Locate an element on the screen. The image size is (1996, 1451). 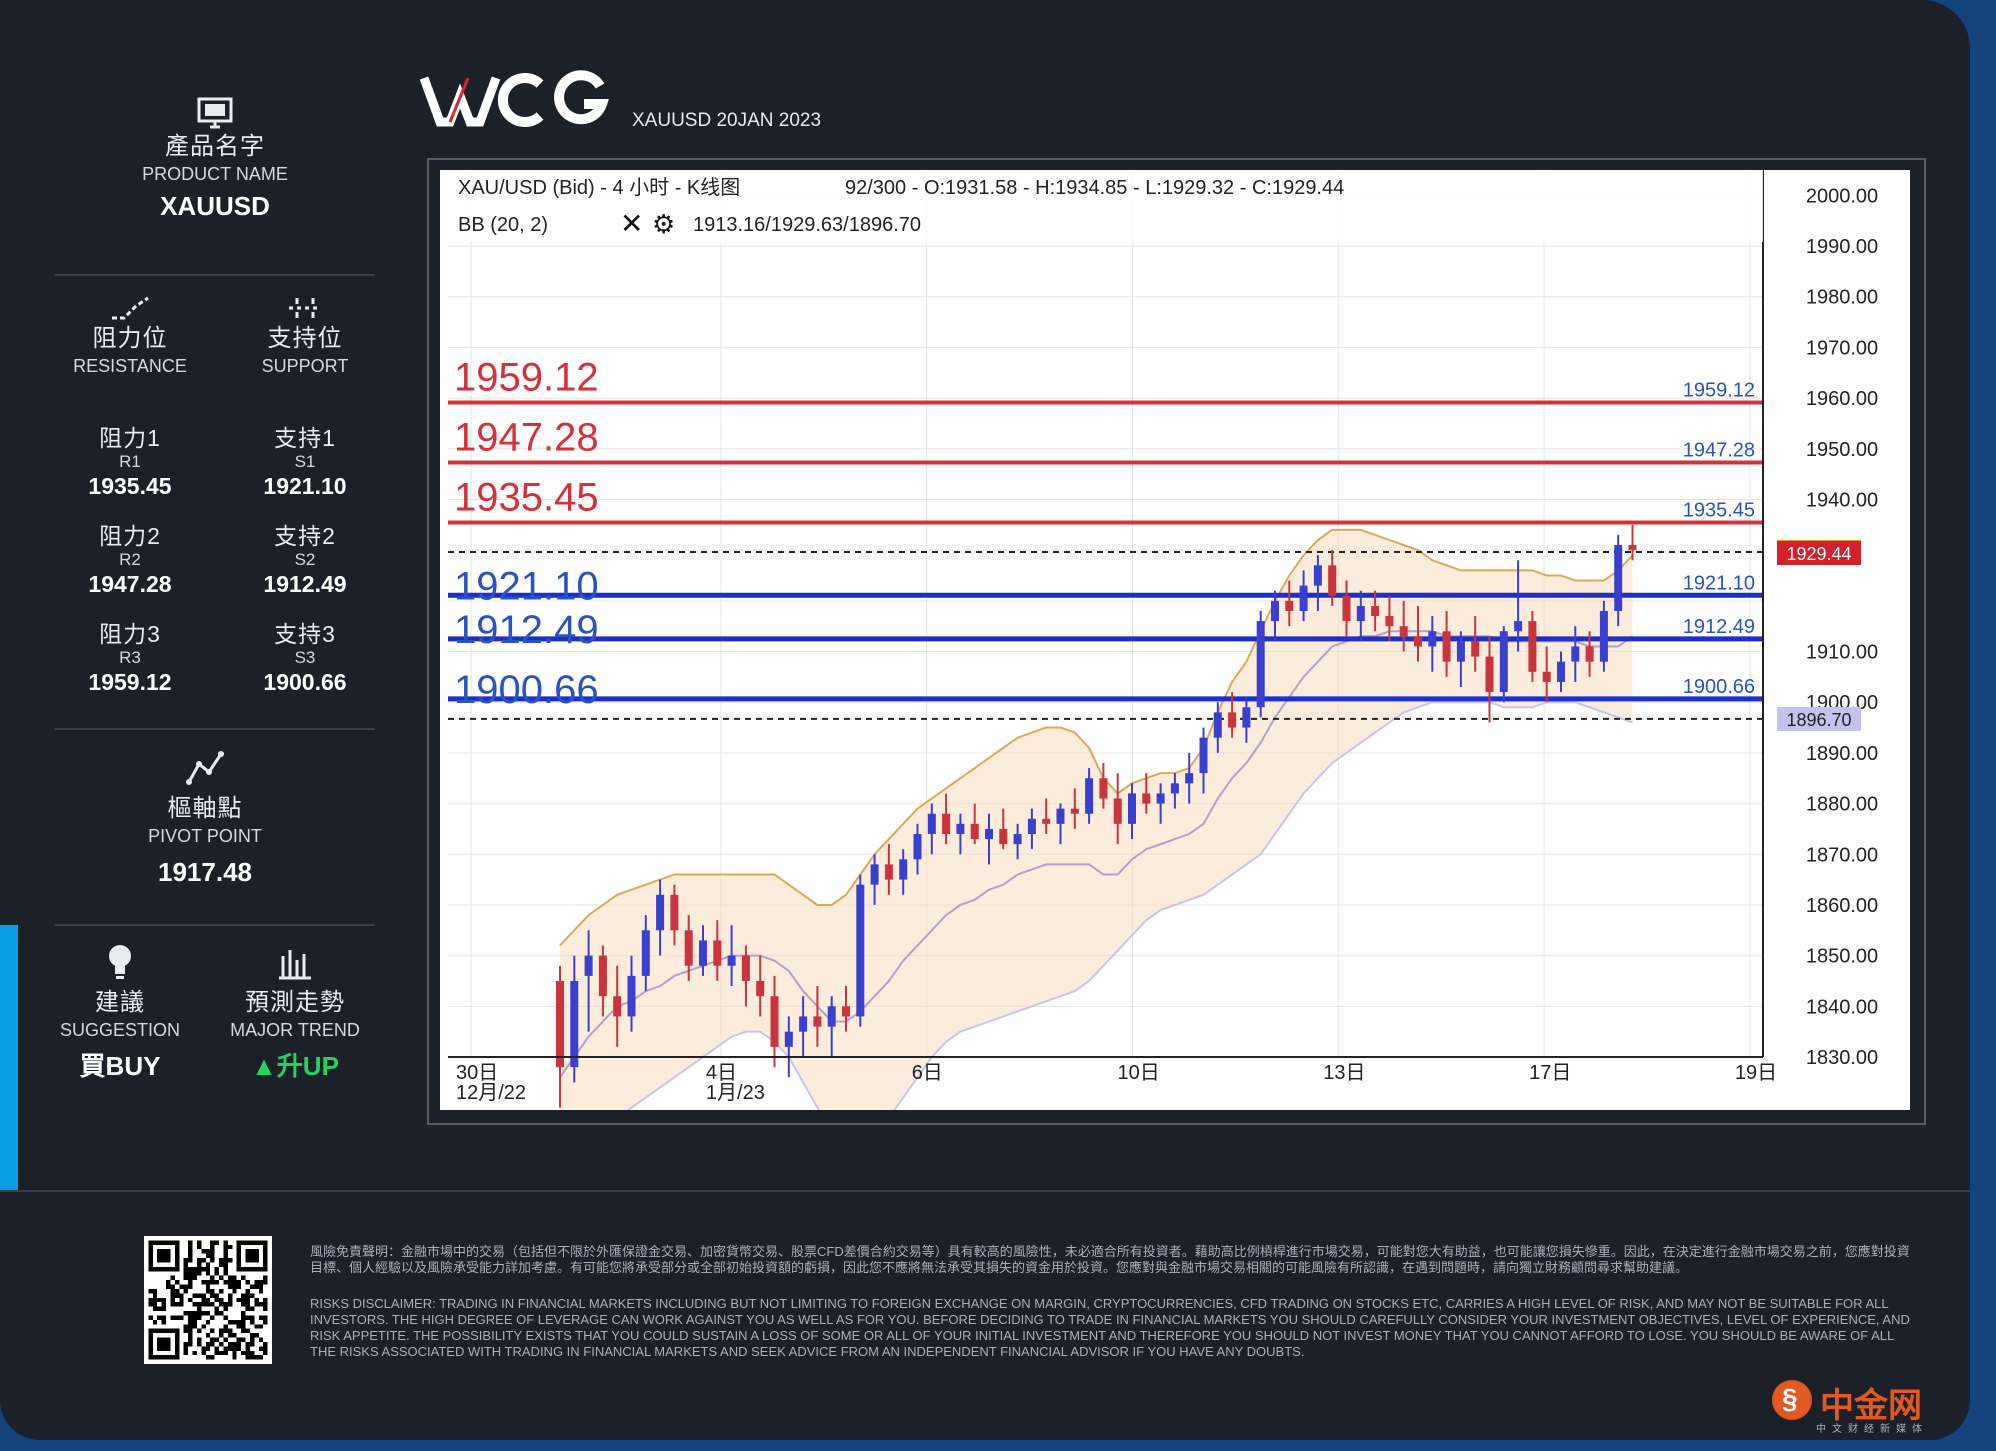
y-tick-label: 1860.00 is located at coordinates (1842, 906).